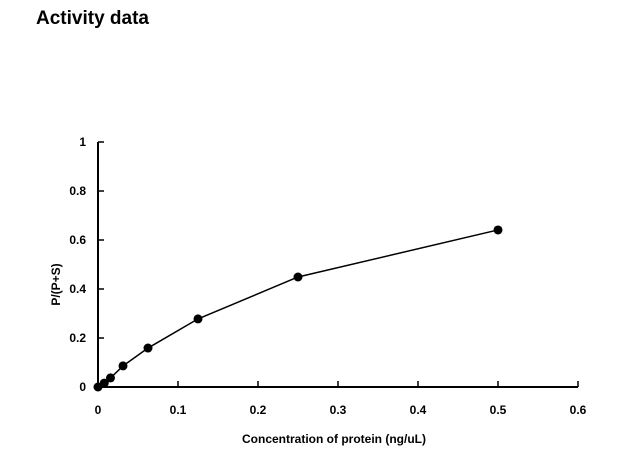 Image resolution: width=636 pixels, height=461 pixels. Describe the element at coordinates (56, 284) in the screenshot. I see `y-axis-label: P/(P+S)` at that location.